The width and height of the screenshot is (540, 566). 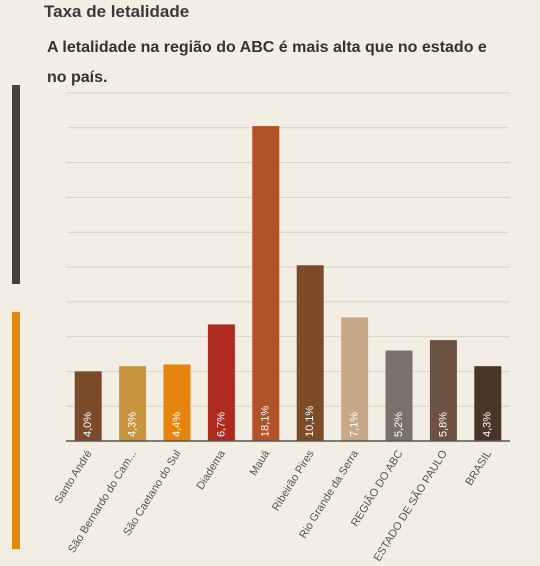 What do you see at coordinates (73, 477) in the screenshot?
I see `category-label: Santo André` at bounding box center [73, 477].